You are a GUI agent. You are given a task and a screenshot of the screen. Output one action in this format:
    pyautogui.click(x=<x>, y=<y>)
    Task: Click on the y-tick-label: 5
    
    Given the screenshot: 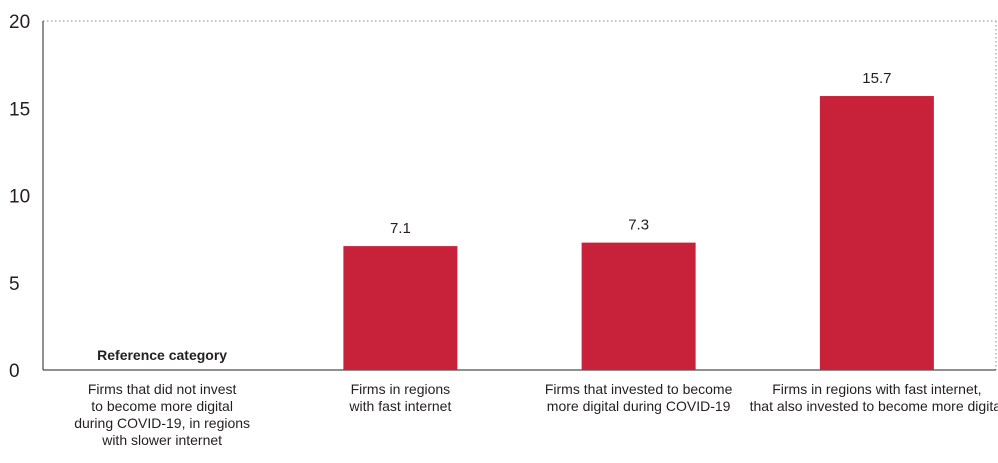 What is the action you would take?
    pyautogui.click(x=14, y=284)
    